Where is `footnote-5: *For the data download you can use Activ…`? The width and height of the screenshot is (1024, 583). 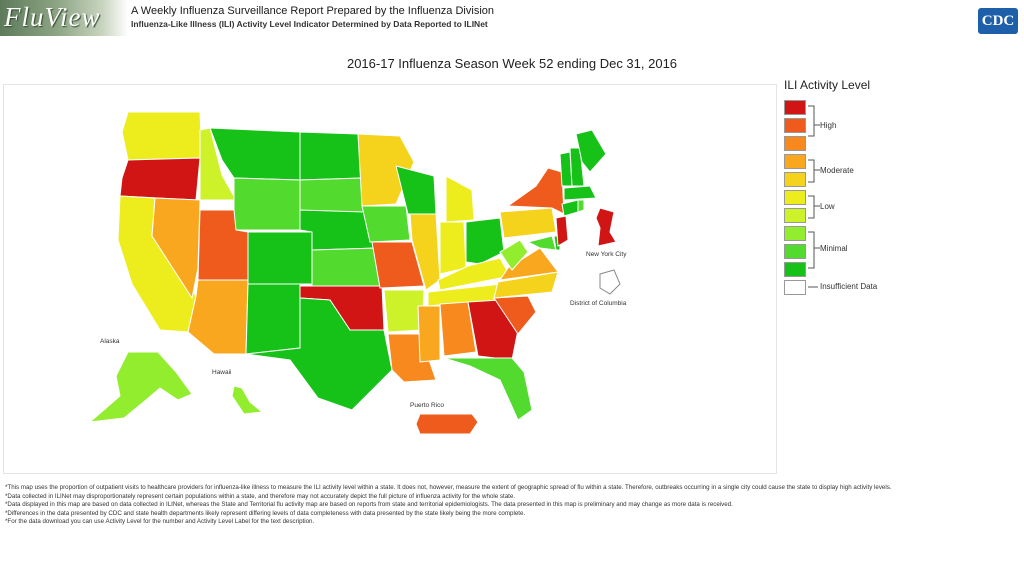 footnote-5: *For the data download you can use Activ… is located at coordinates (160, 522).